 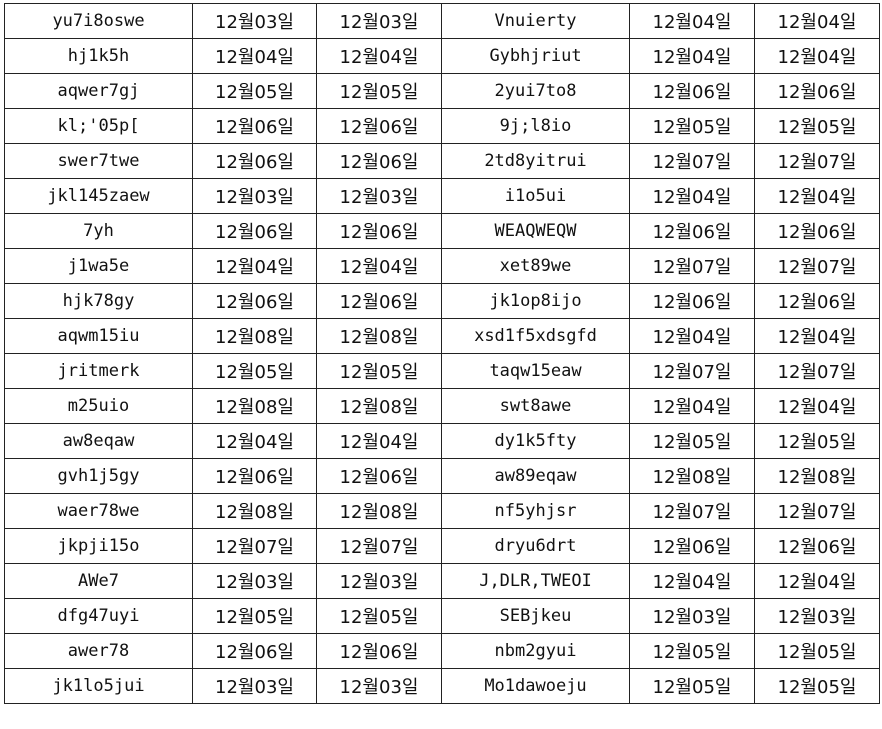 What do you see at coordinates (98, 91) in the screenshot?
I see `code-cell: aqwer7gj` at bounding box center [98, 91].